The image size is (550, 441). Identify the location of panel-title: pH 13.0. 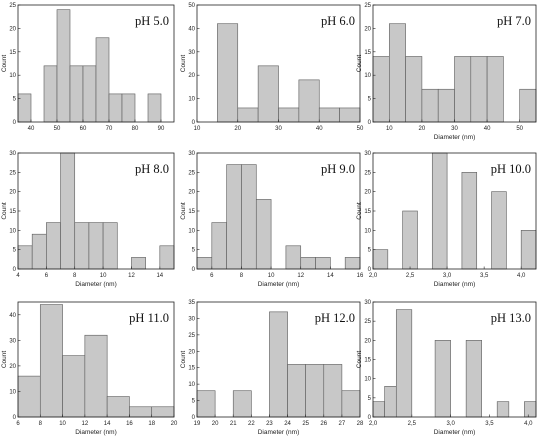
(511, 318).